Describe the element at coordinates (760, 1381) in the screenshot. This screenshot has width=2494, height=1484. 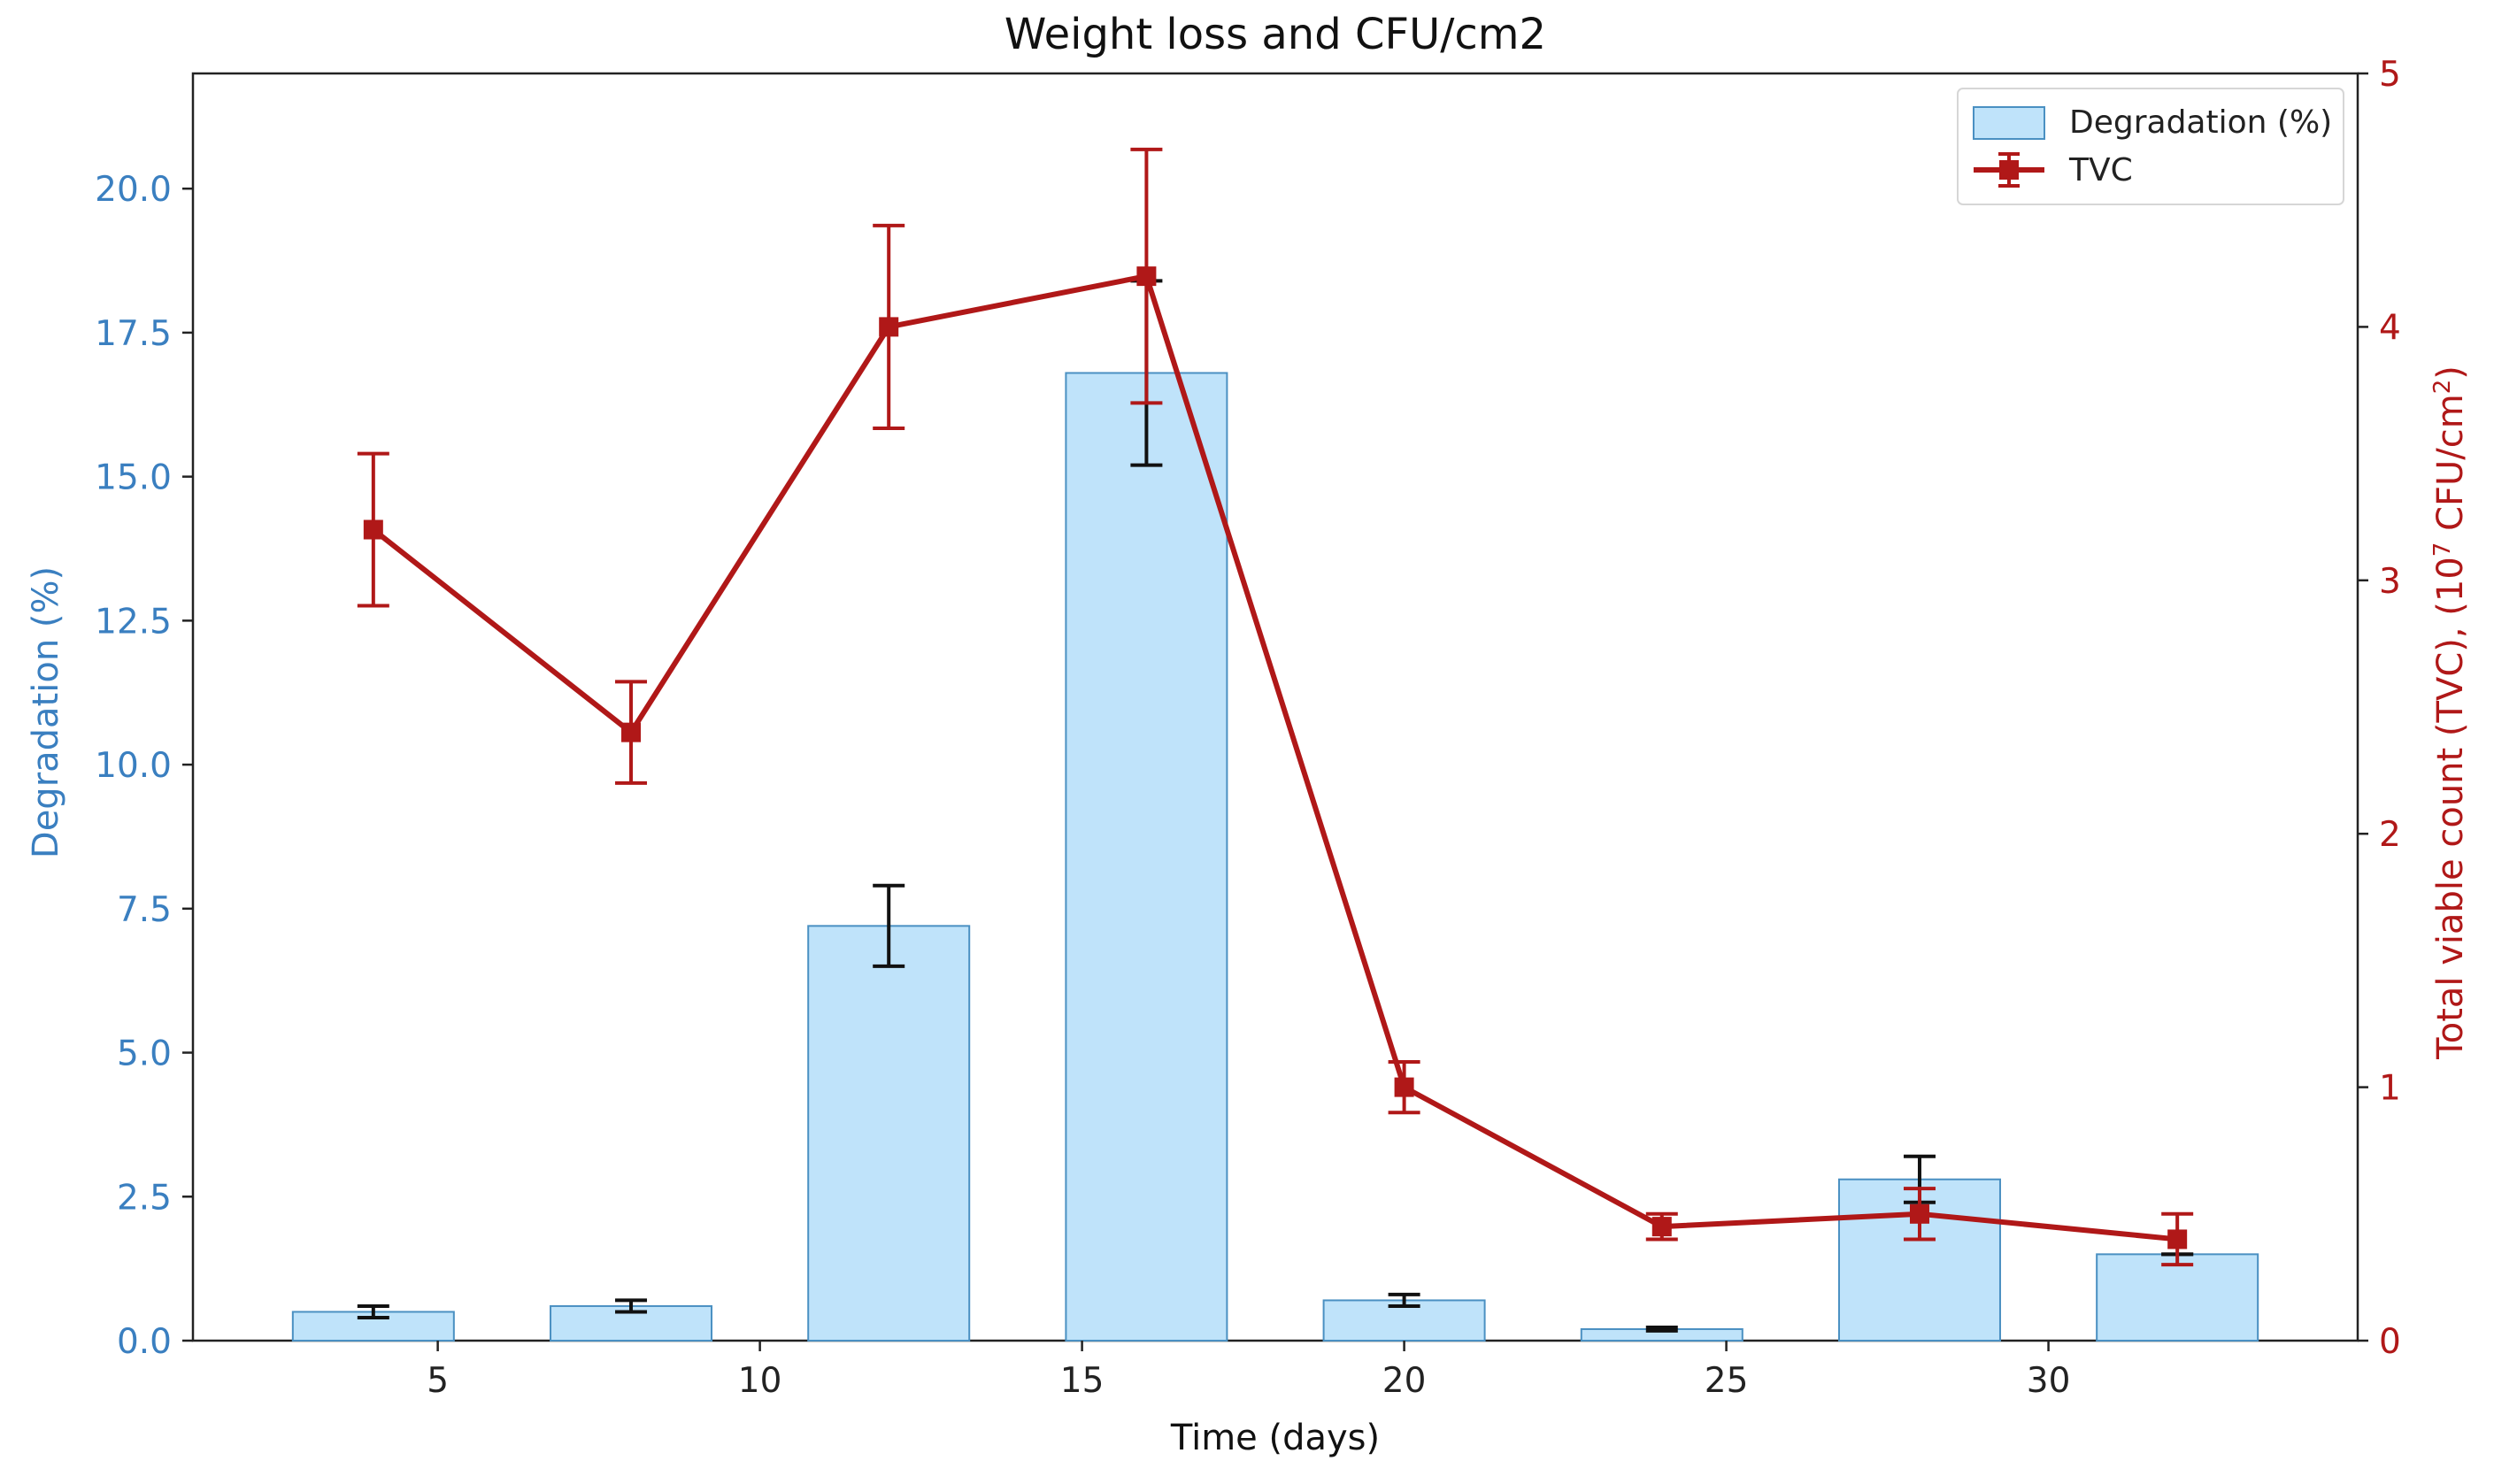
I see `x-tick-label-10: 10` at that location.